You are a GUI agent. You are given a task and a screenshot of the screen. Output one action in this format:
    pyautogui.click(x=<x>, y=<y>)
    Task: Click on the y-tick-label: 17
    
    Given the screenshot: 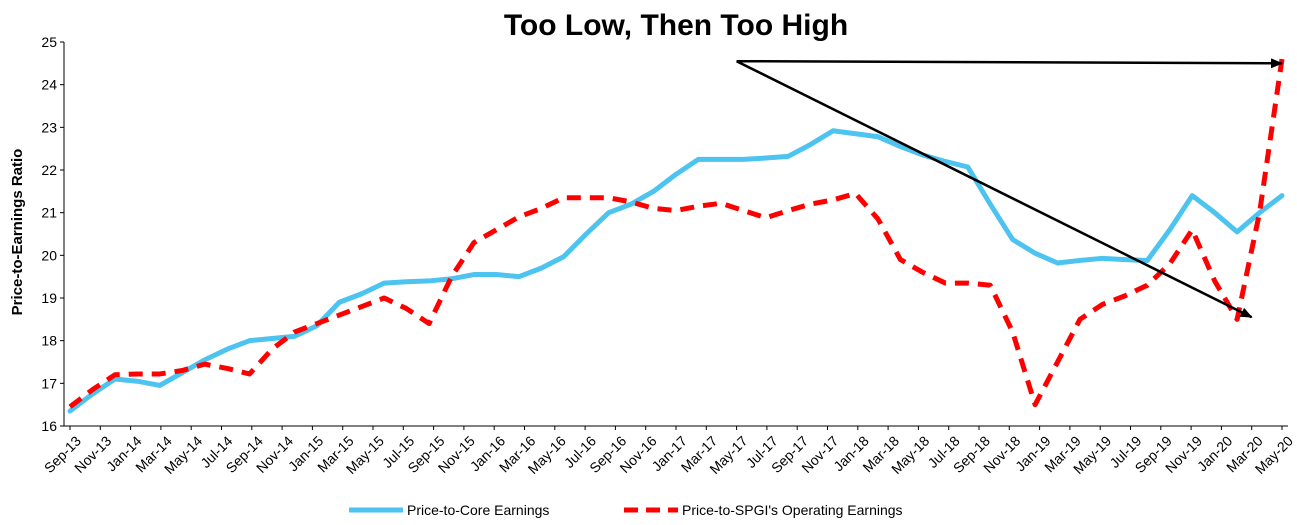 What is the action you would take?
    pyautogui.click(x=49, y=383)
    